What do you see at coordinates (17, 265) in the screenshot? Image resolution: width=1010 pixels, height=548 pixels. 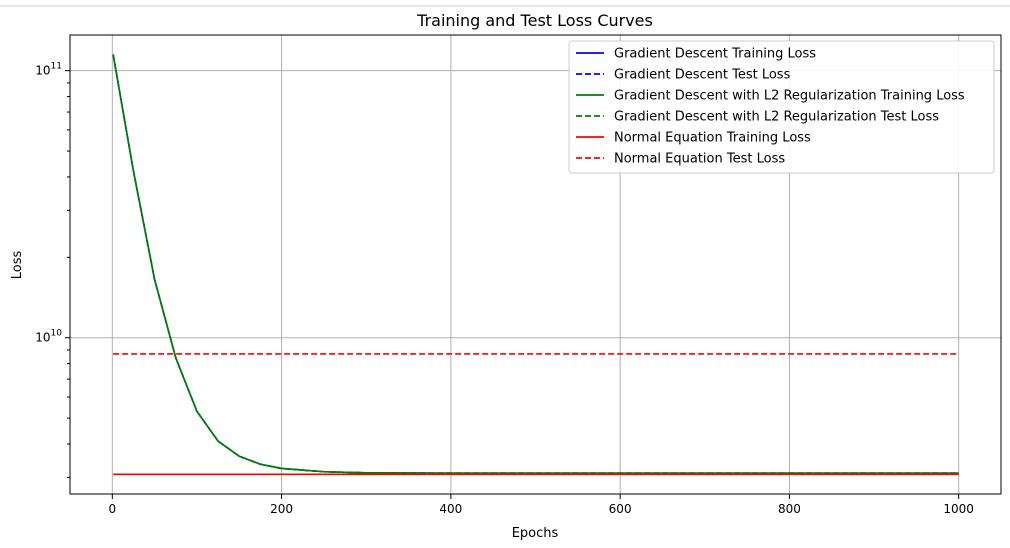 I see `y-axis-label: Loss` at bounding box center [17, 265].